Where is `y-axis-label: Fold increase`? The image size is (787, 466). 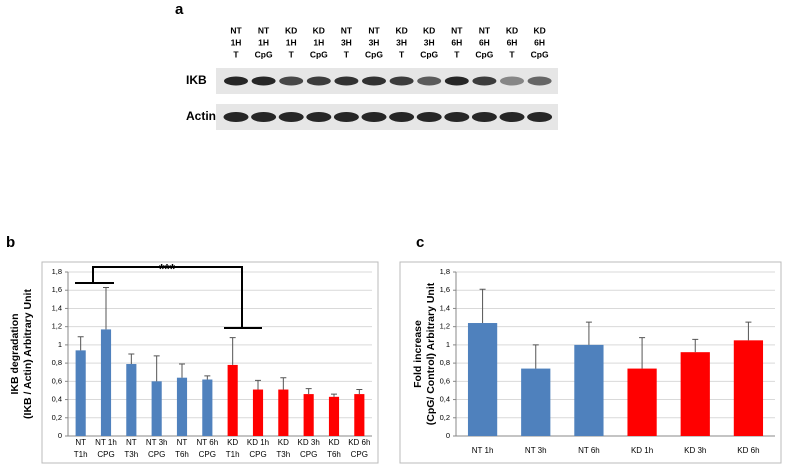 y-axis-label: Fold increase is located at coordinates (418, 354).